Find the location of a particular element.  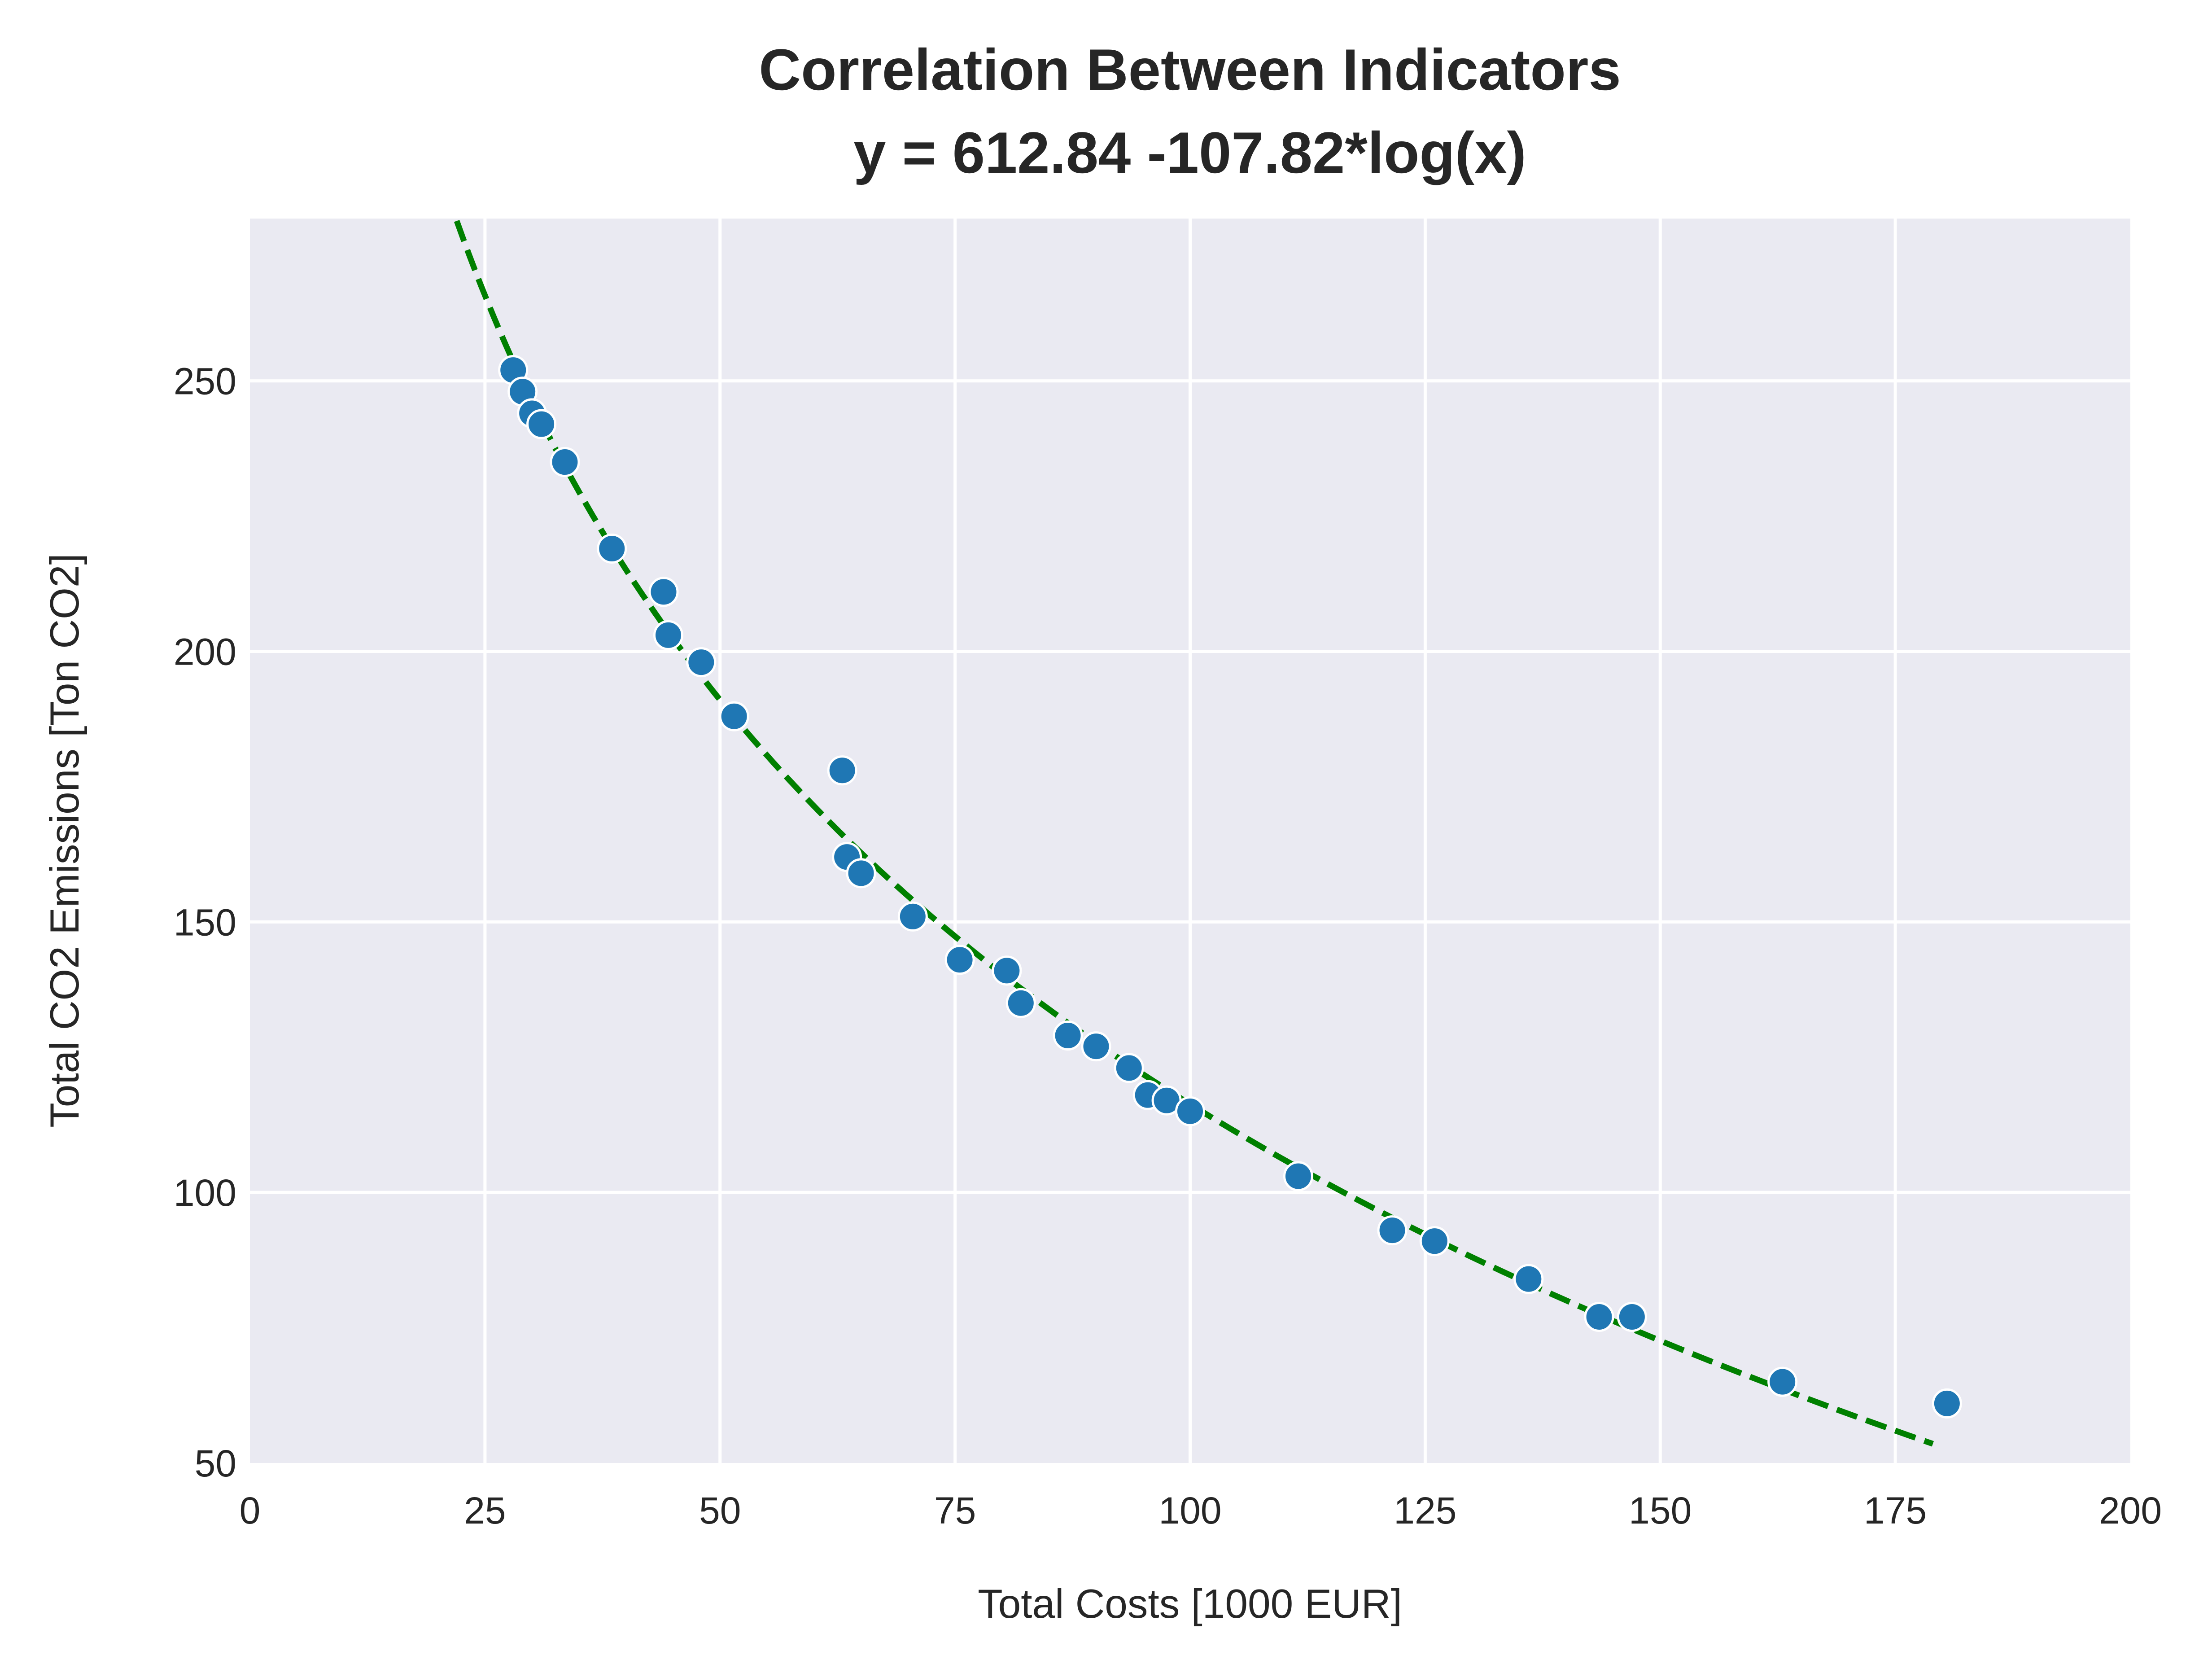

y-tick-label: 250 is located at coordinates (205, 381).